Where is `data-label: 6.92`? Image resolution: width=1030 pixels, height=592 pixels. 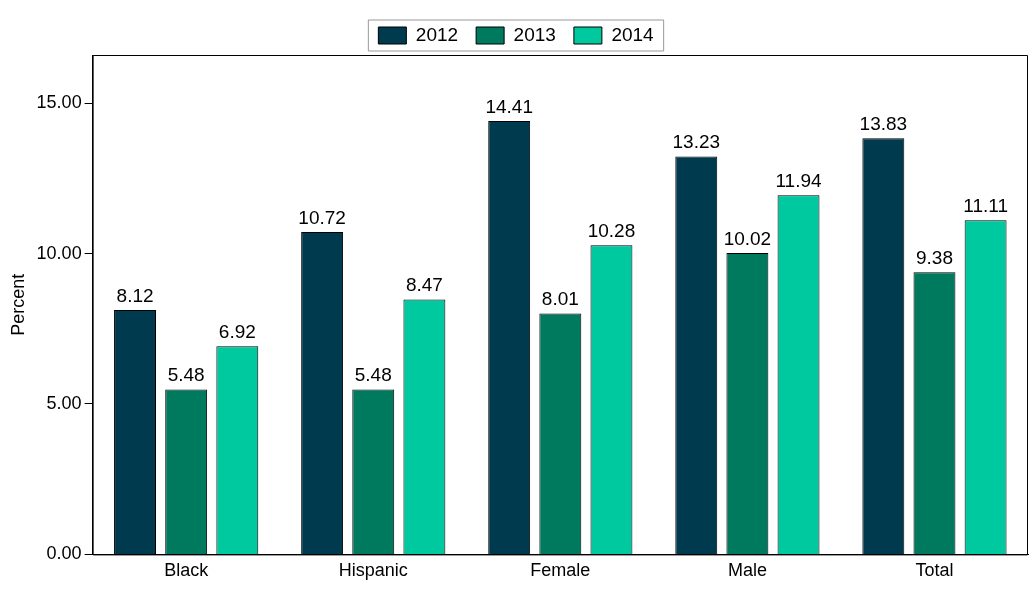
data-label: 6.92 is located at coordinates (237, 331).